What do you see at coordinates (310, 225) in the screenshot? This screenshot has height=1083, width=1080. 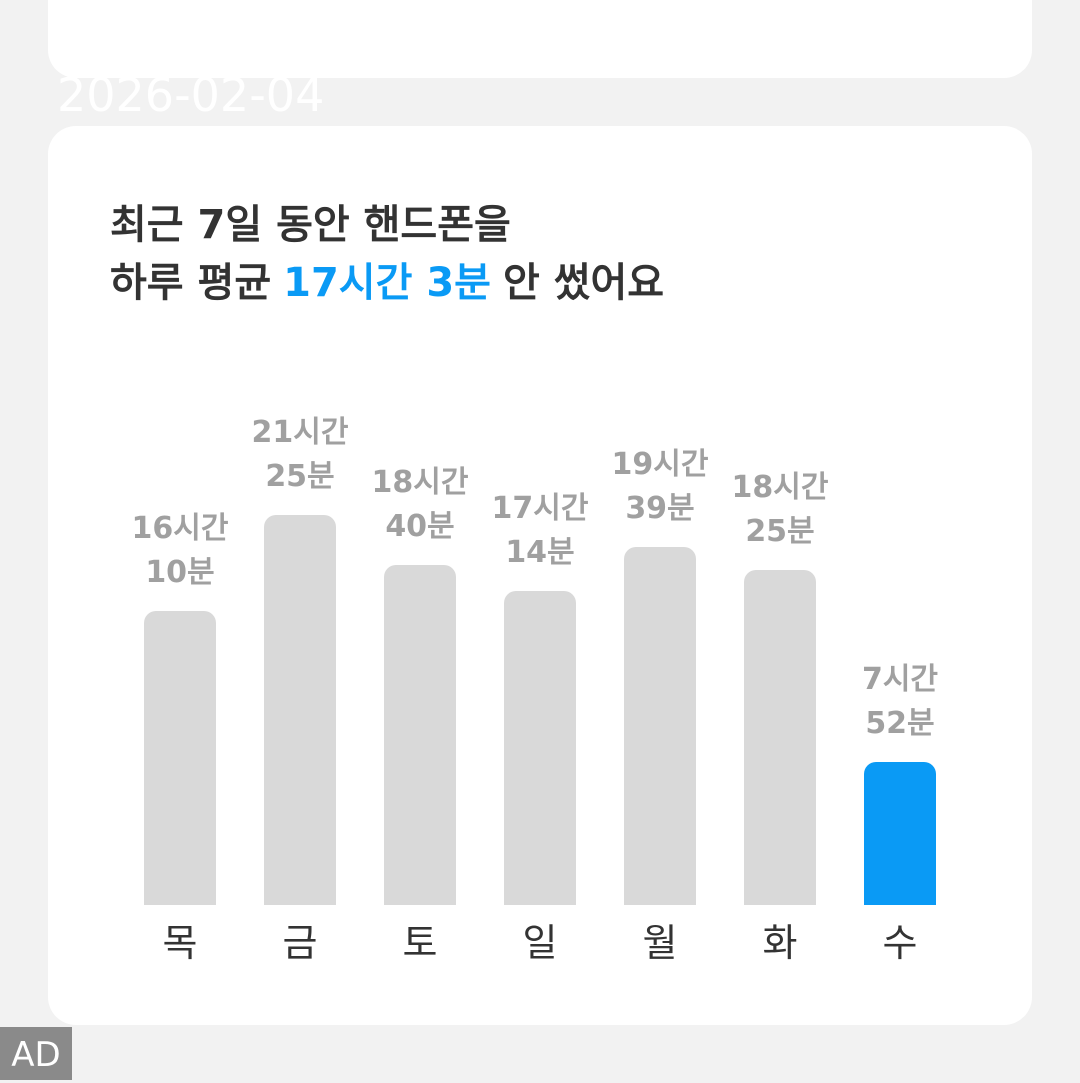 I see `title-text: 최근 7일 동안 핸드폰을` at bounding box center [310, 225].